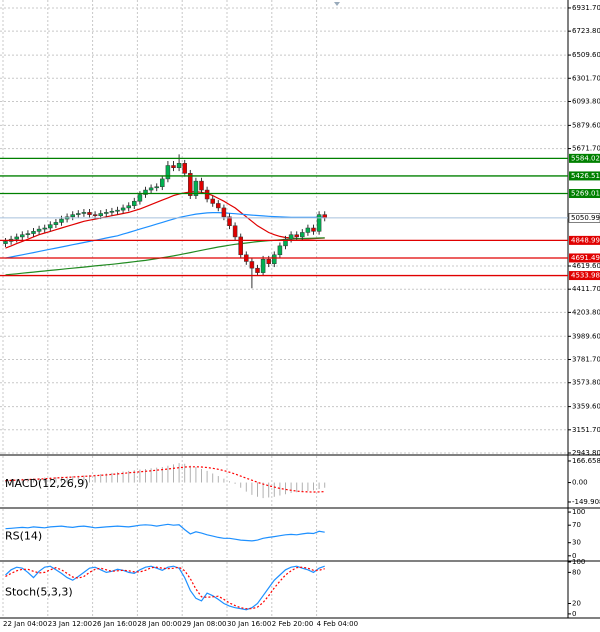 The width and height of the screenshot is (600, 632). I want to click on level-label: 4533.98, so click(585, 276).